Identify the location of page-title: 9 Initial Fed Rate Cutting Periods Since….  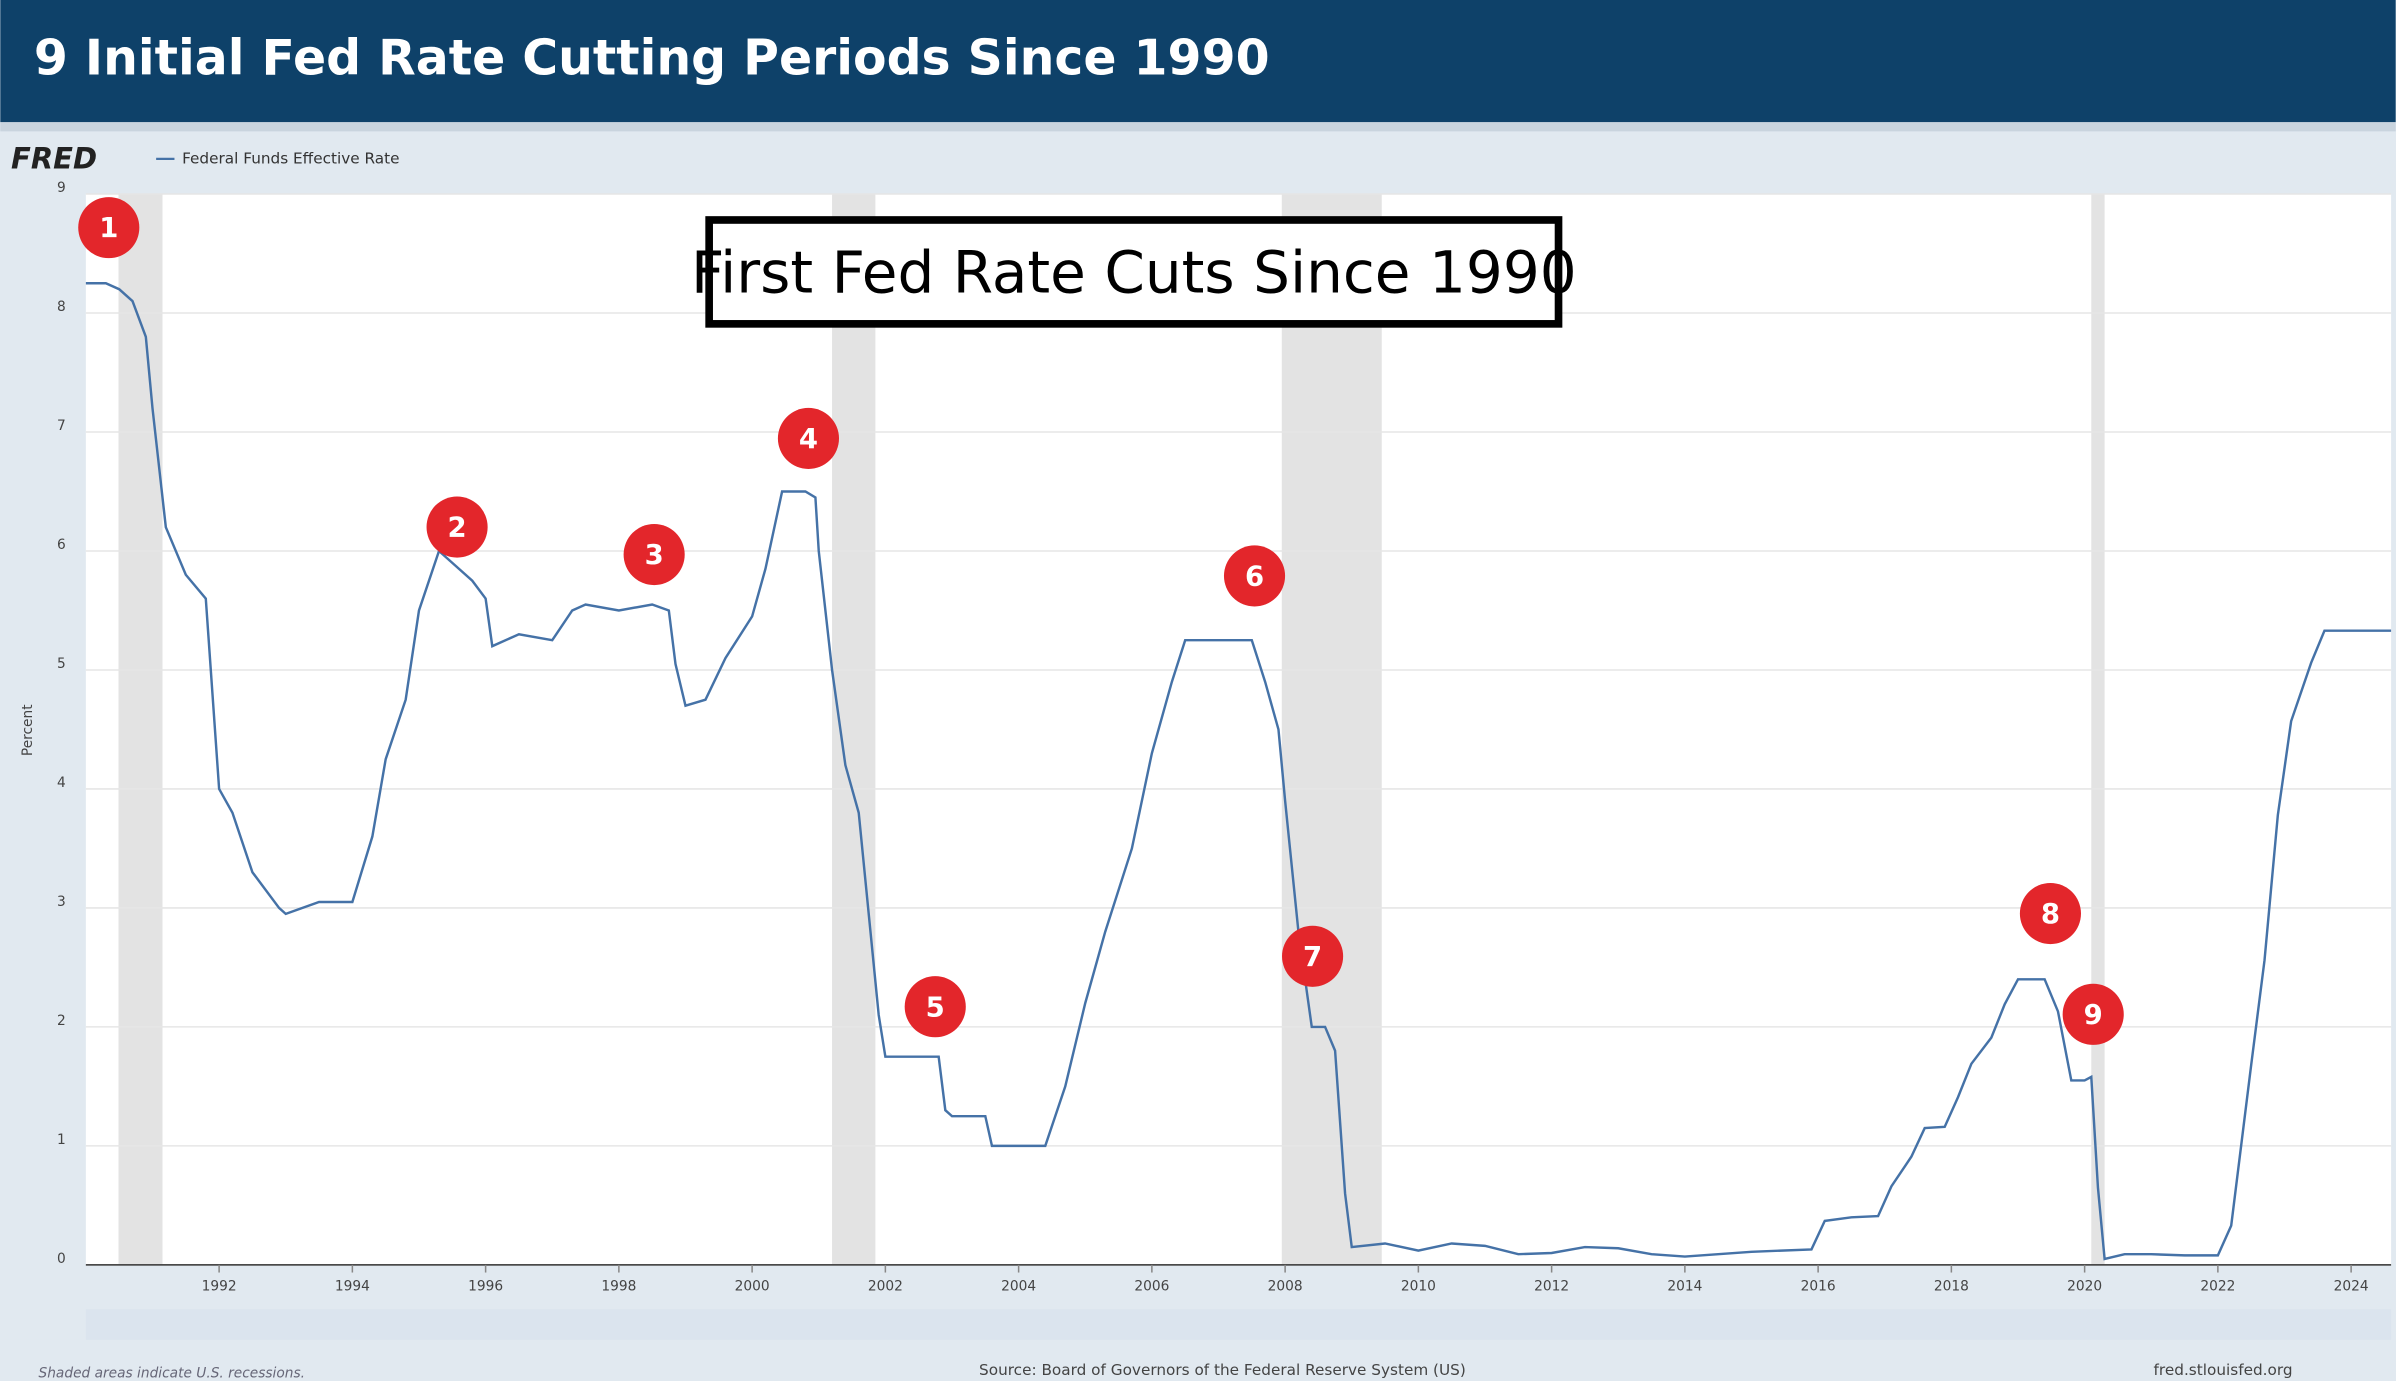
(652, 58).